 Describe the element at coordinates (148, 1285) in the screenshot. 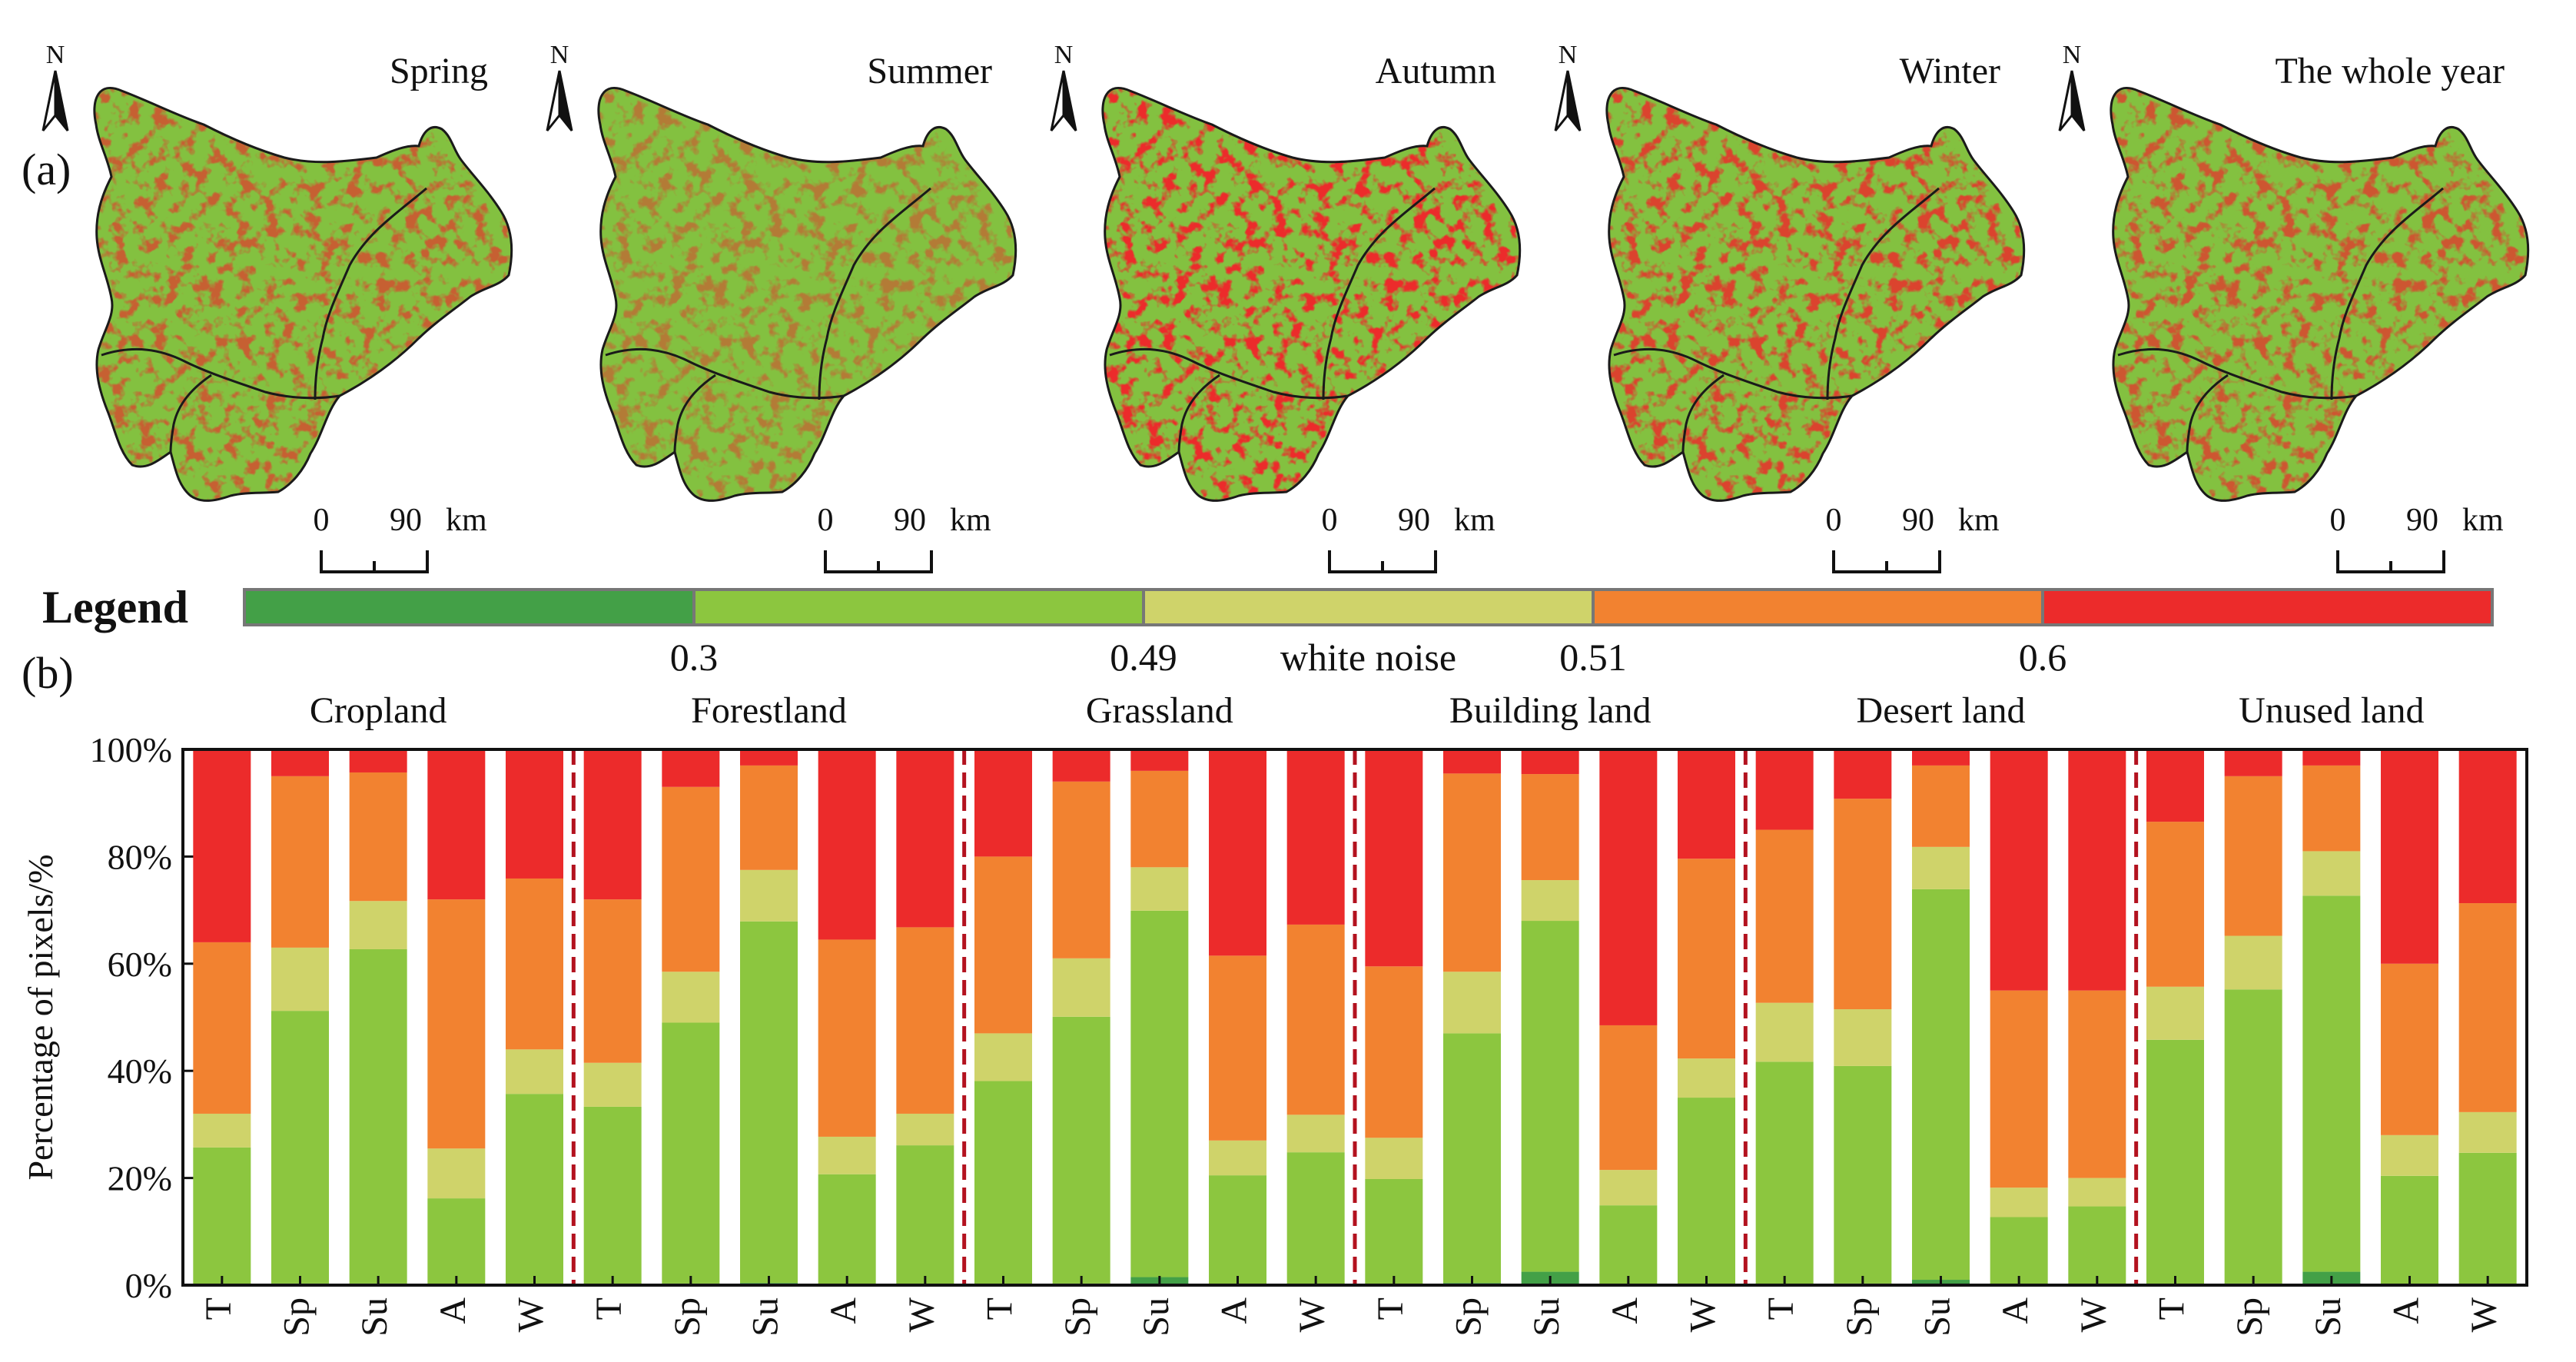

I see `y-tick-label: 0%` at that location.